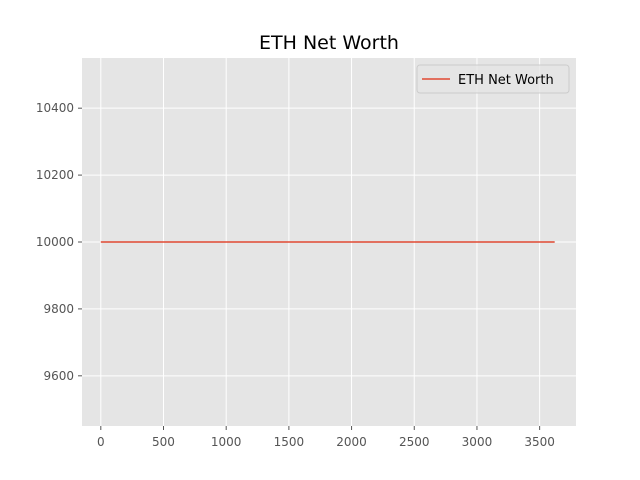  Describe the element at coordinates (58, 376) in the screenshot. I see `y-tick-label: 9600` at that location.